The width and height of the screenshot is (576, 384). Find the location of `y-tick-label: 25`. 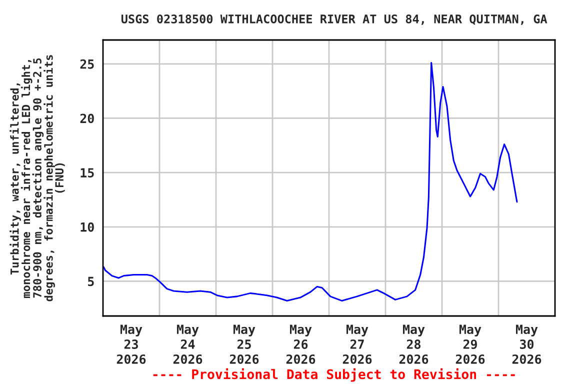

y-tick-label: 25 is located at coordinates (87, 64).